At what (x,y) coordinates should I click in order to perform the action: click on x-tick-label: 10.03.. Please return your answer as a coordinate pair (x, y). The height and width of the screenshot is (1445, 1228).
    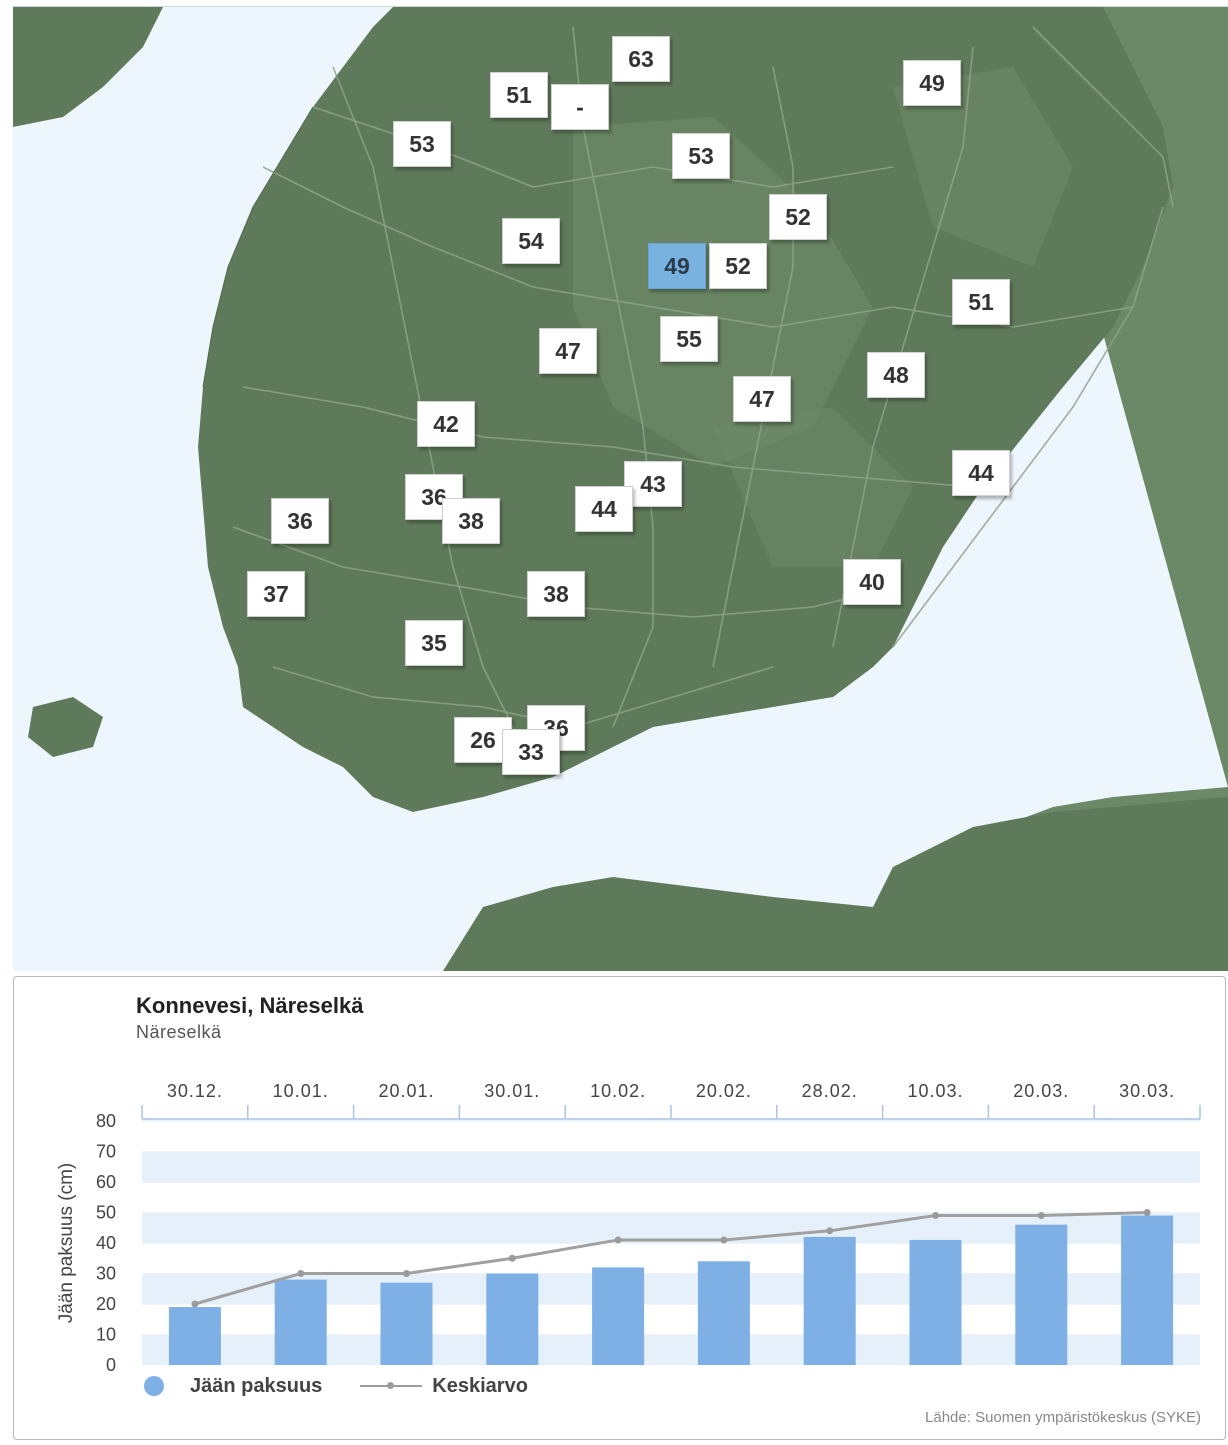
    Looking at the image, I should click on (935, 1091).